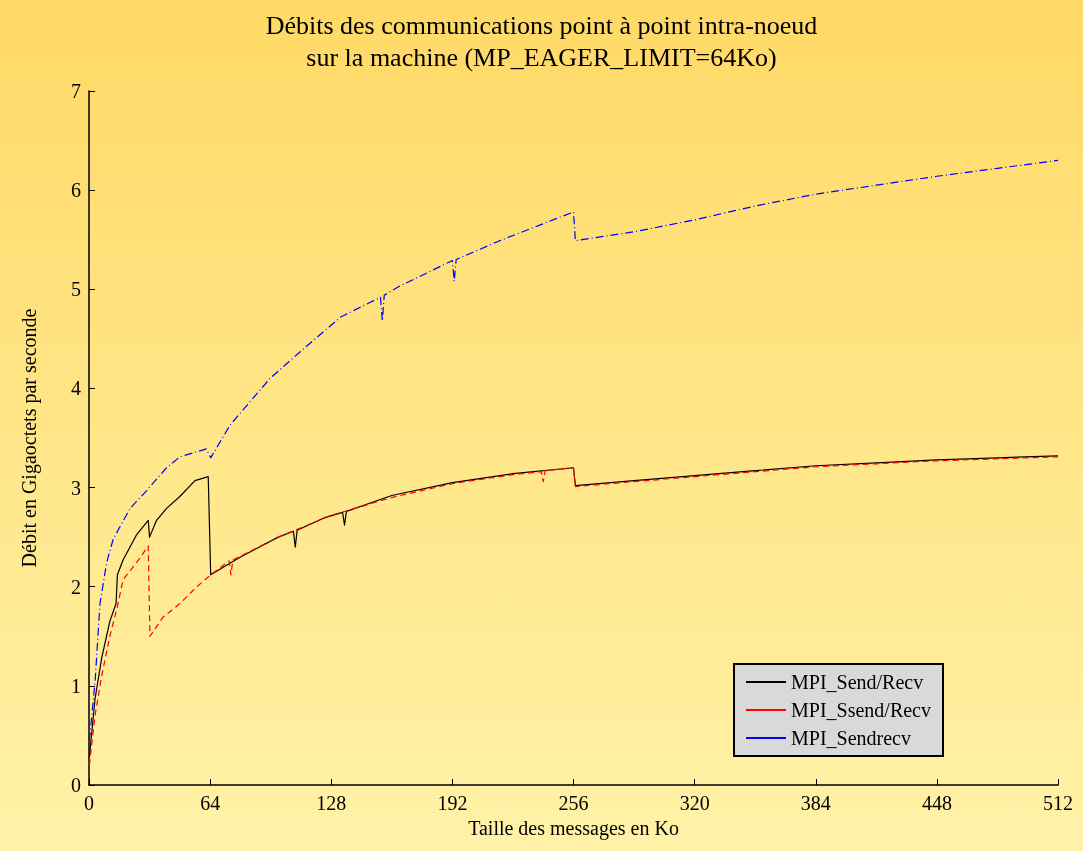 Image resolution: width=1083 pixels, height=851 pixels. I want to click on x-tick-label: 512, so click(1058, 803).